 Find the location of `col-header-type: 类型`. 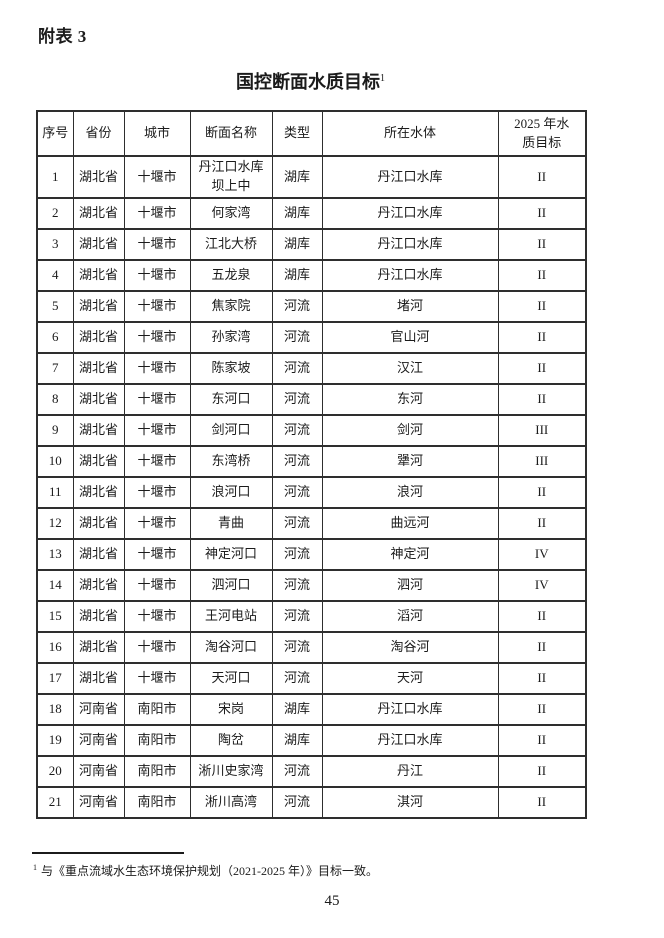

col-header-type: 类型 is located at coordinates (297, 133).